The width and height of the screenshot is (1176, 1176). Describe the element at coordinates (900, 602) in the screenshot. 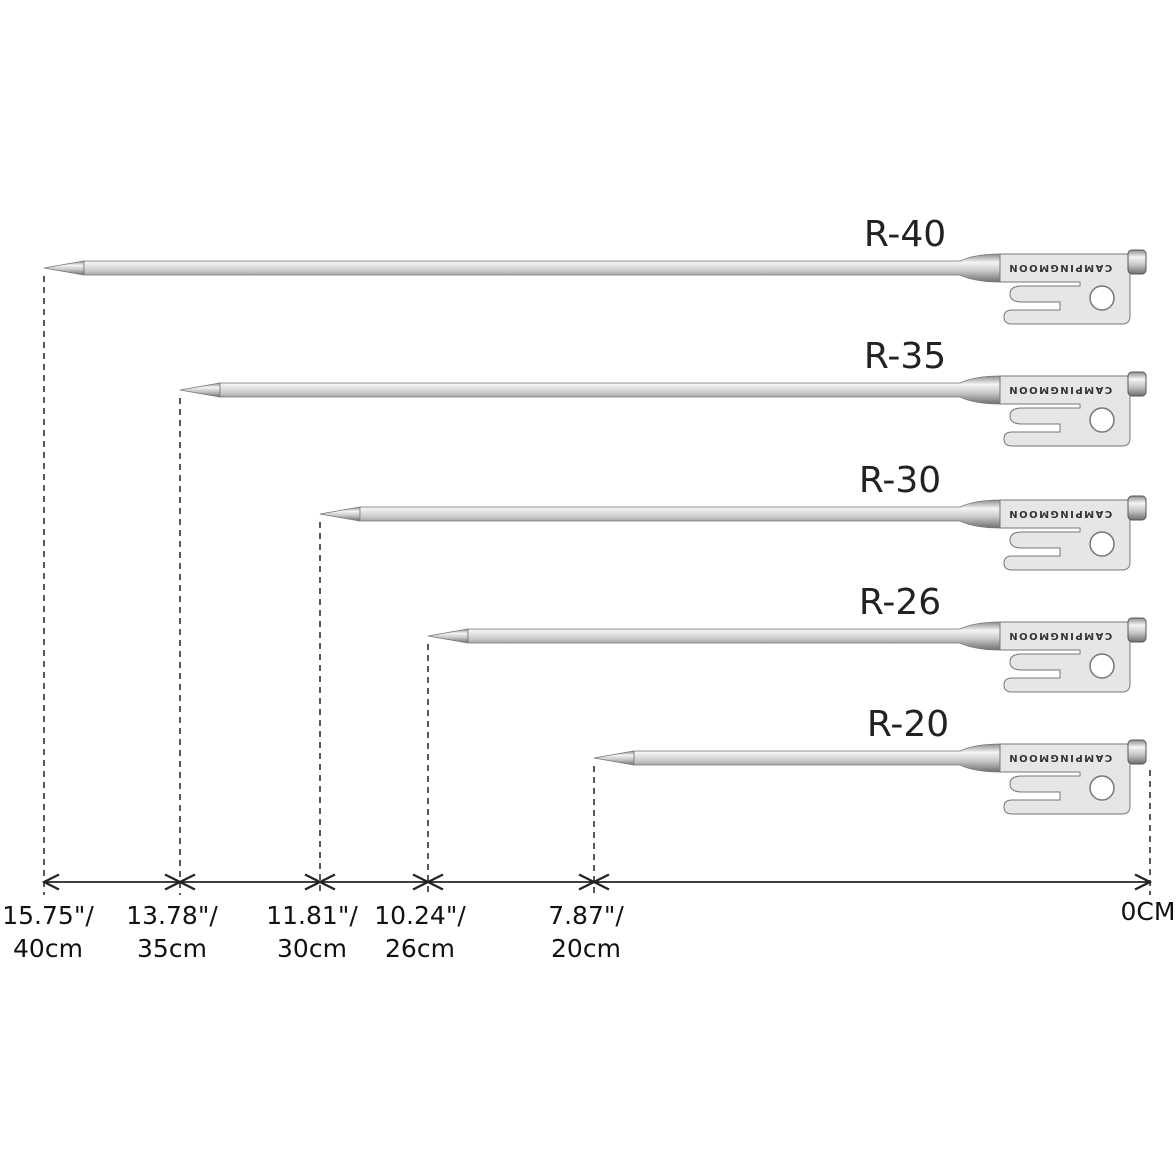

I see `peg-label: R-26` at that location.